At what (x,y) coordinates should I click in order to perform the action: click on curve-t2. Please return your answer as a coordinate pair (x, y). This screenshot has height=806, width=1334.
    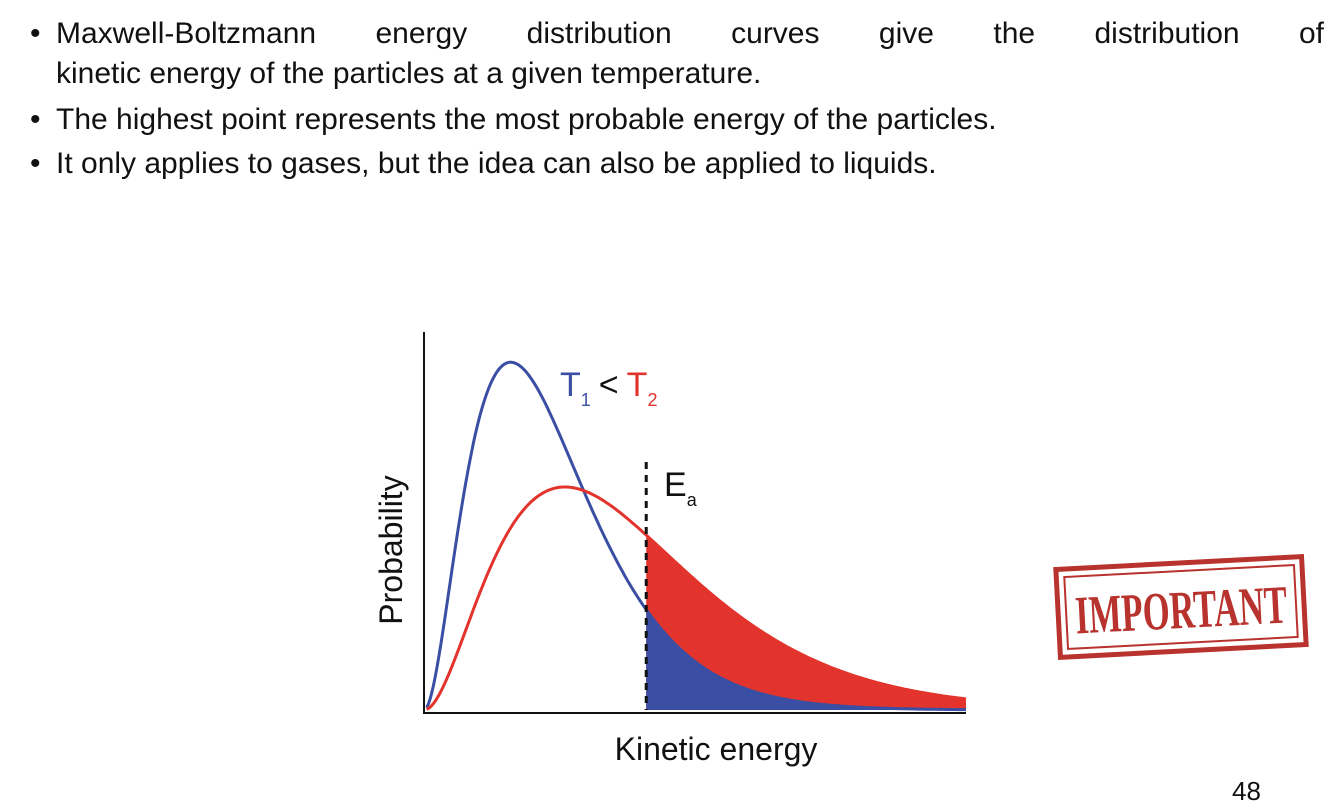
    Looking at the image, I should click on (696, 598).